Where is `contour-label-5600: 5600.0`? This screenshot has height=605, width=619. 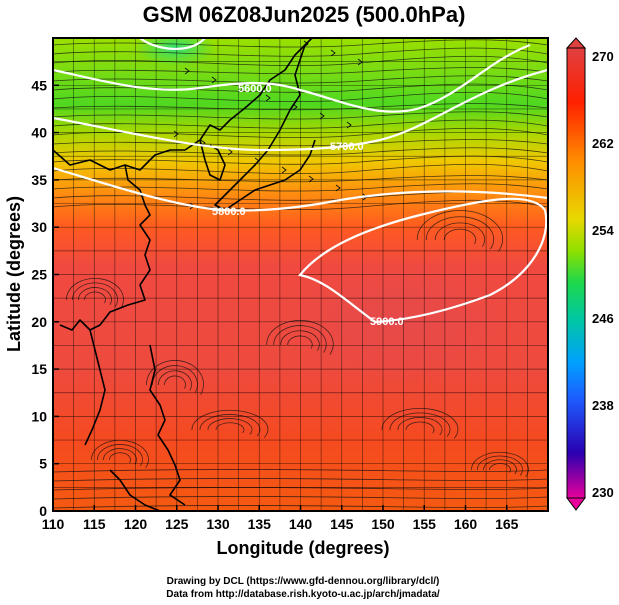
contour-label-5600: 5600.0 is located at coordinates (255, 89).